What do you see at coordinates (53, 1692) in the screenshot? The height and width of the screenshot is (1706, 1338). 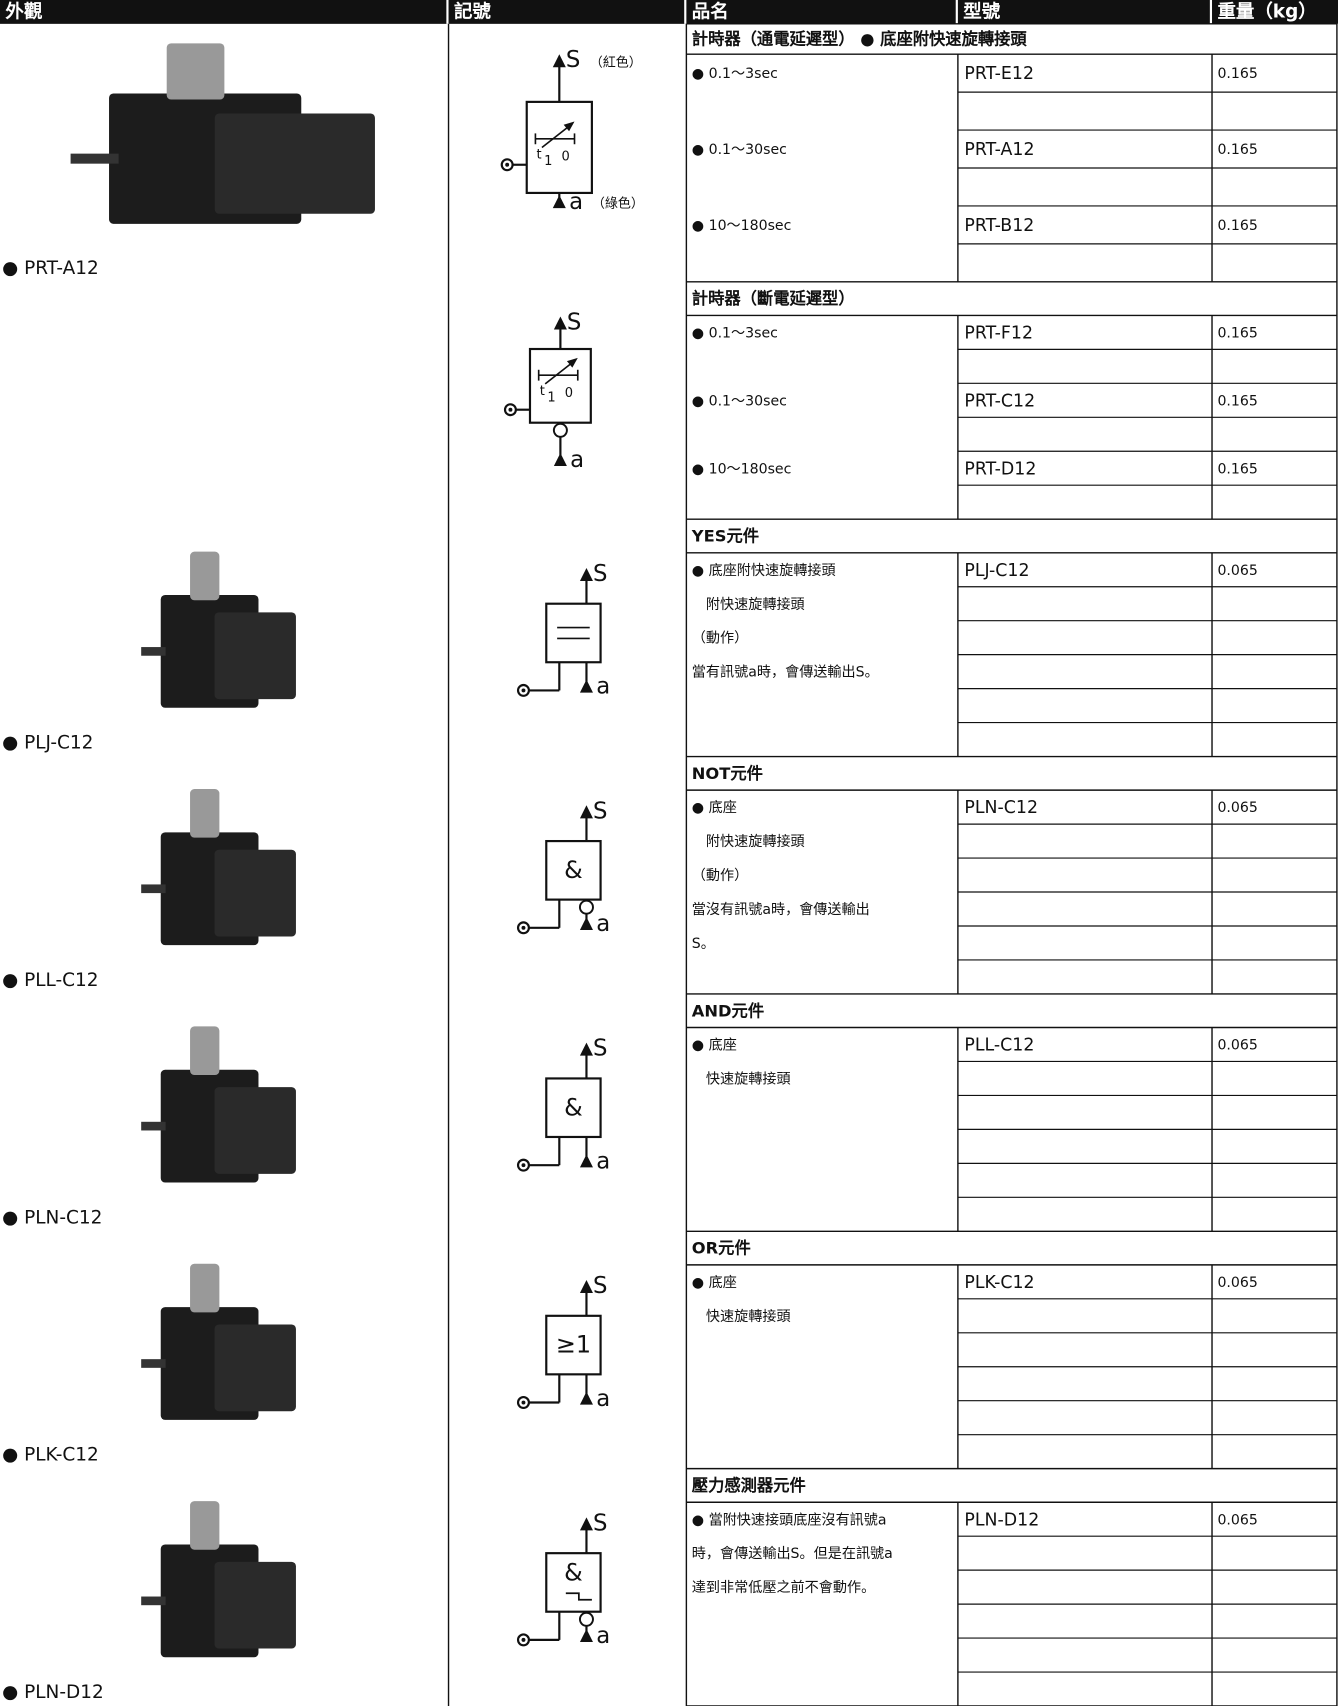 I see `product-label: ● PLN-D12` at bounding box center [53, 1692].